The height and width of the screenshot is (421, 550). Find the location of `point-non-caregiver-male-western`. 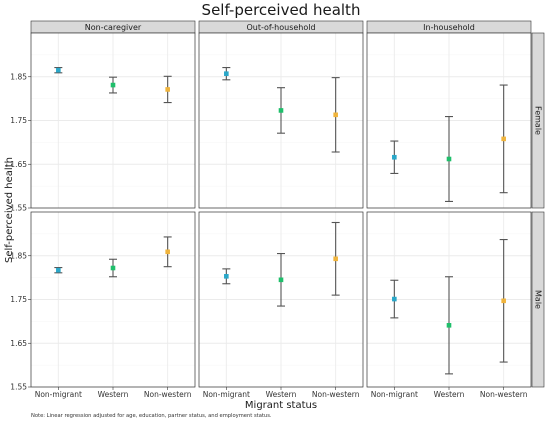

point-non-caregiver-male-western is located at coordinates (113, 268).